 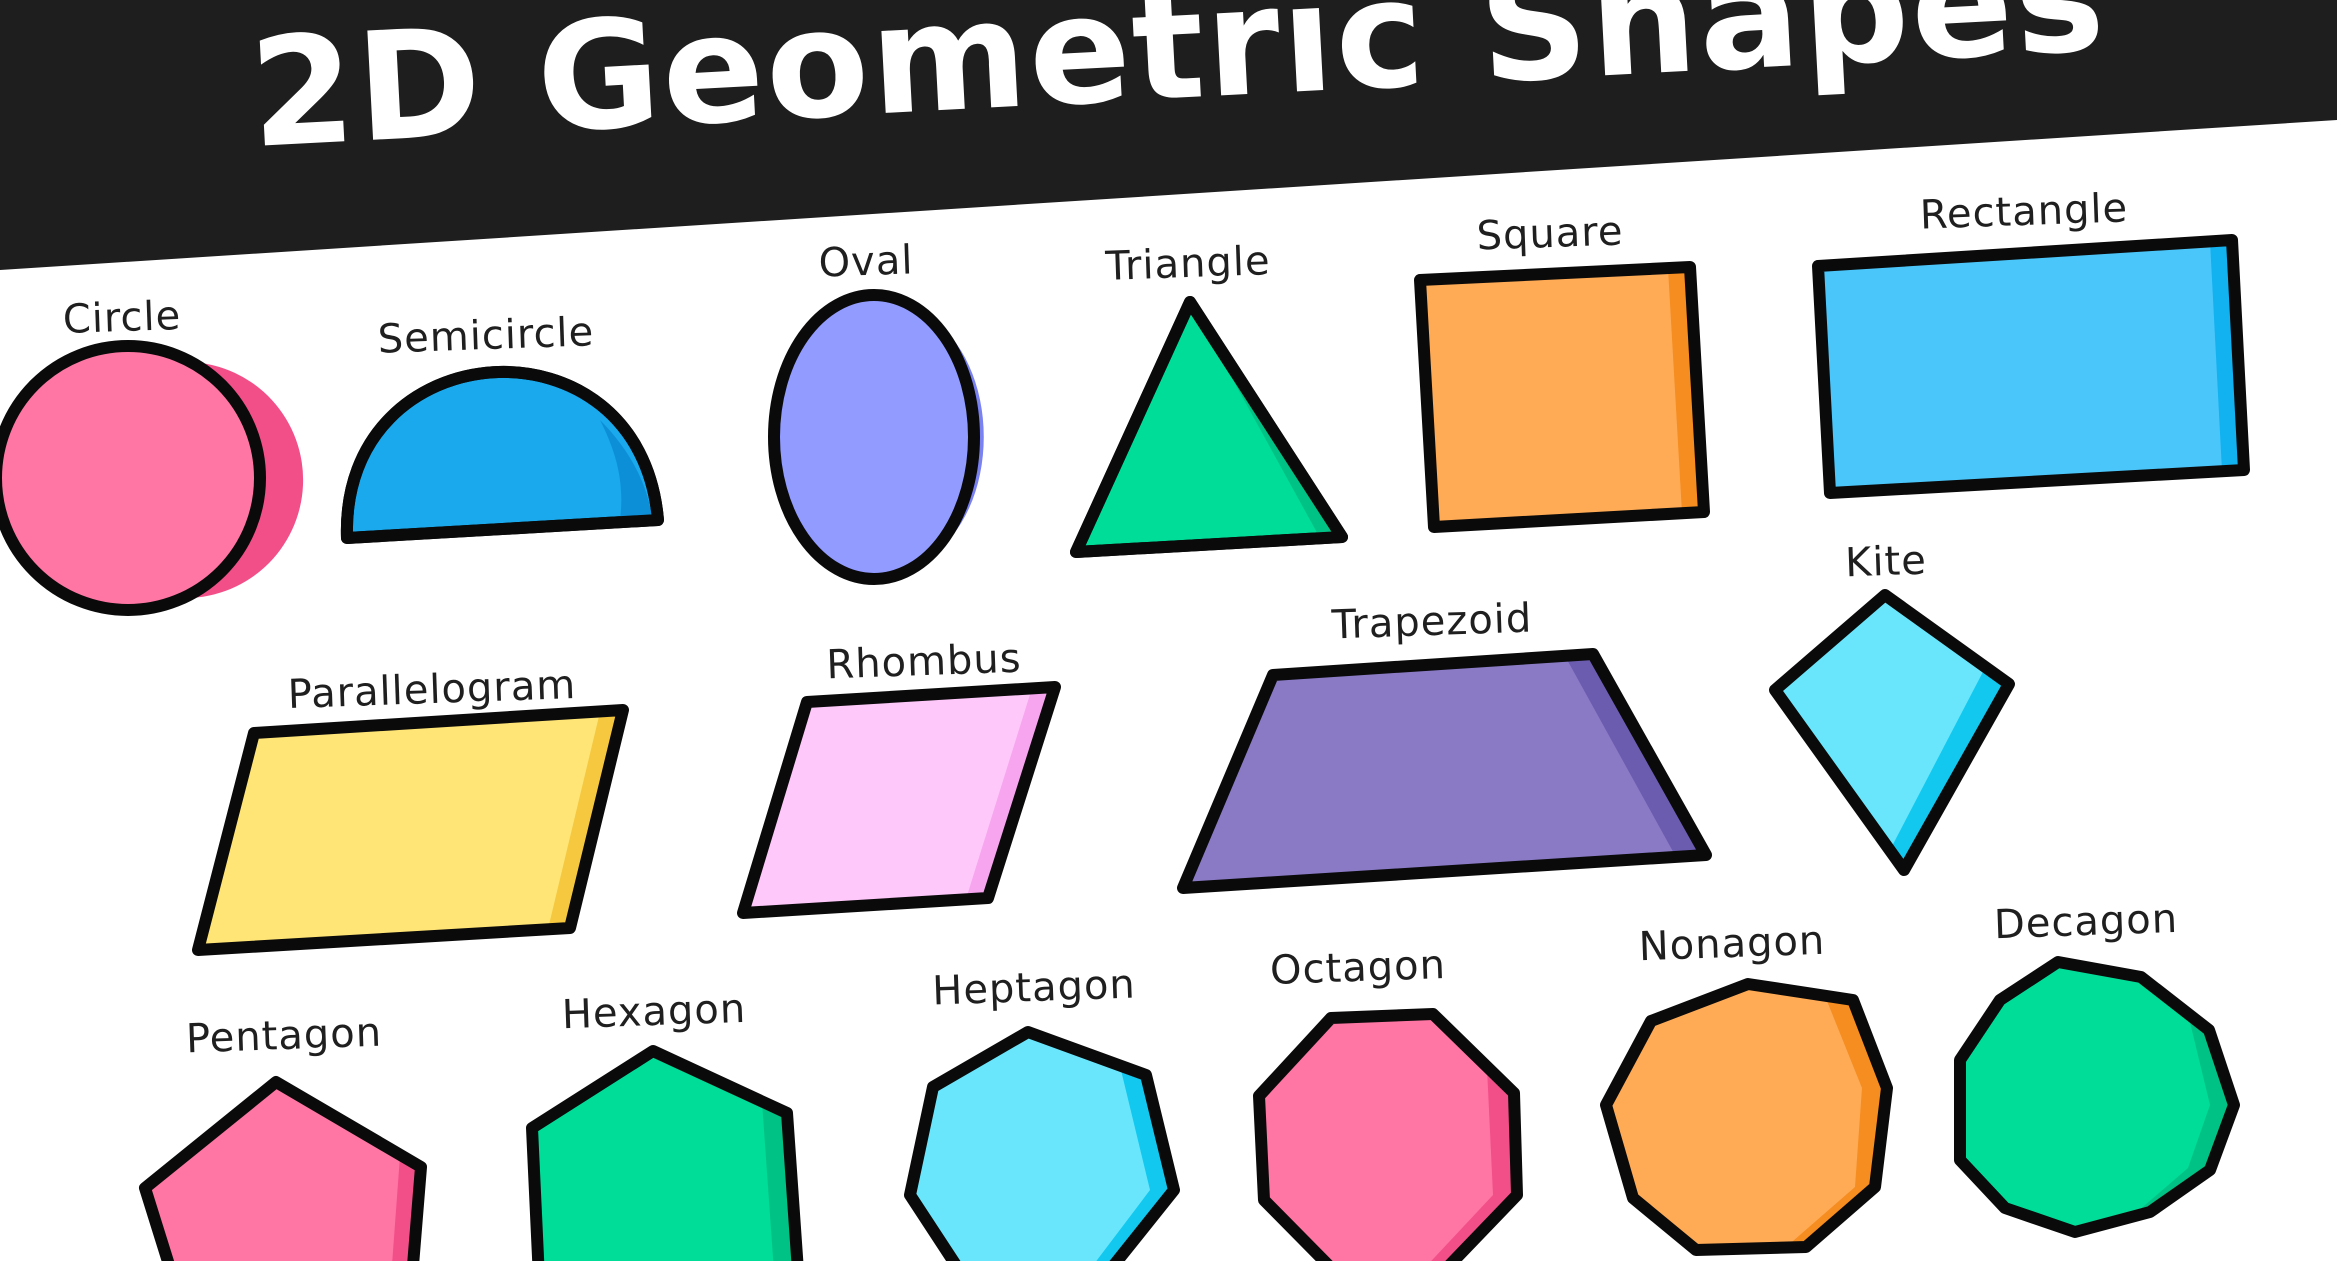 What do you see at coordinates (486, 336) in the screenshot?
I see `label-semicircle: Semicircle` at bounding box center [486, 336].